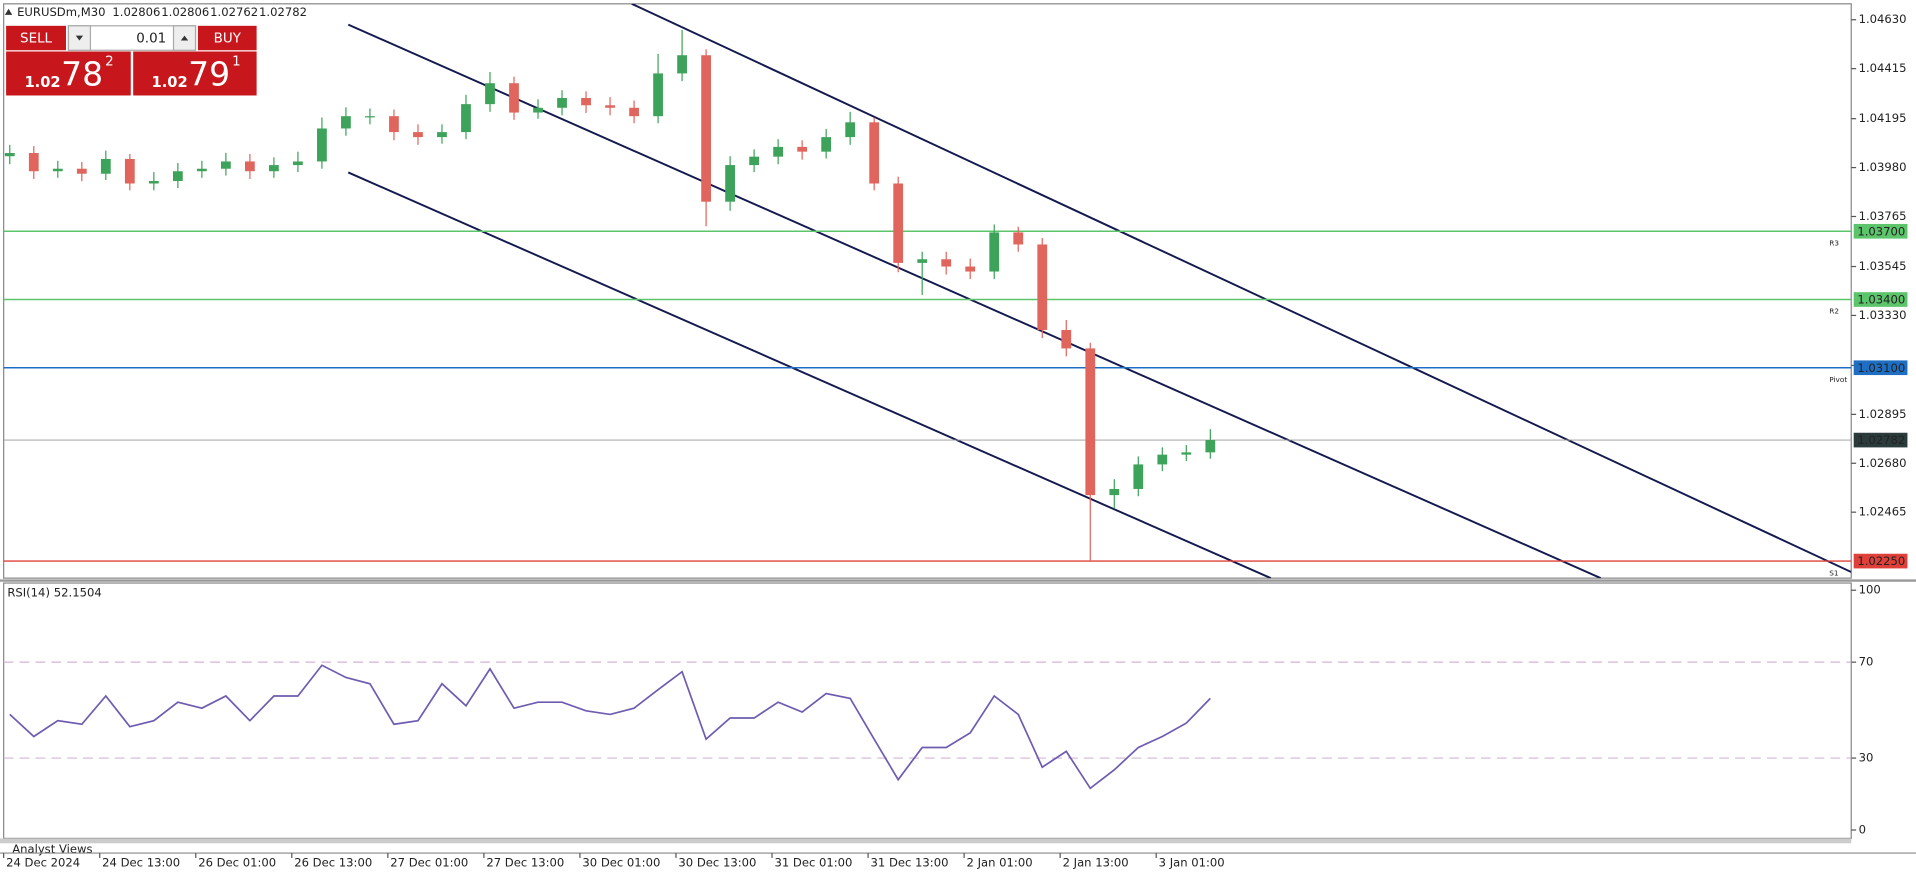 The height and width of the screenshot is (874, 1916). What do you see at coordinates (236, 61) in the screenshot?
I see `buy-price-sup: 1` at bounding box center [236, 61].